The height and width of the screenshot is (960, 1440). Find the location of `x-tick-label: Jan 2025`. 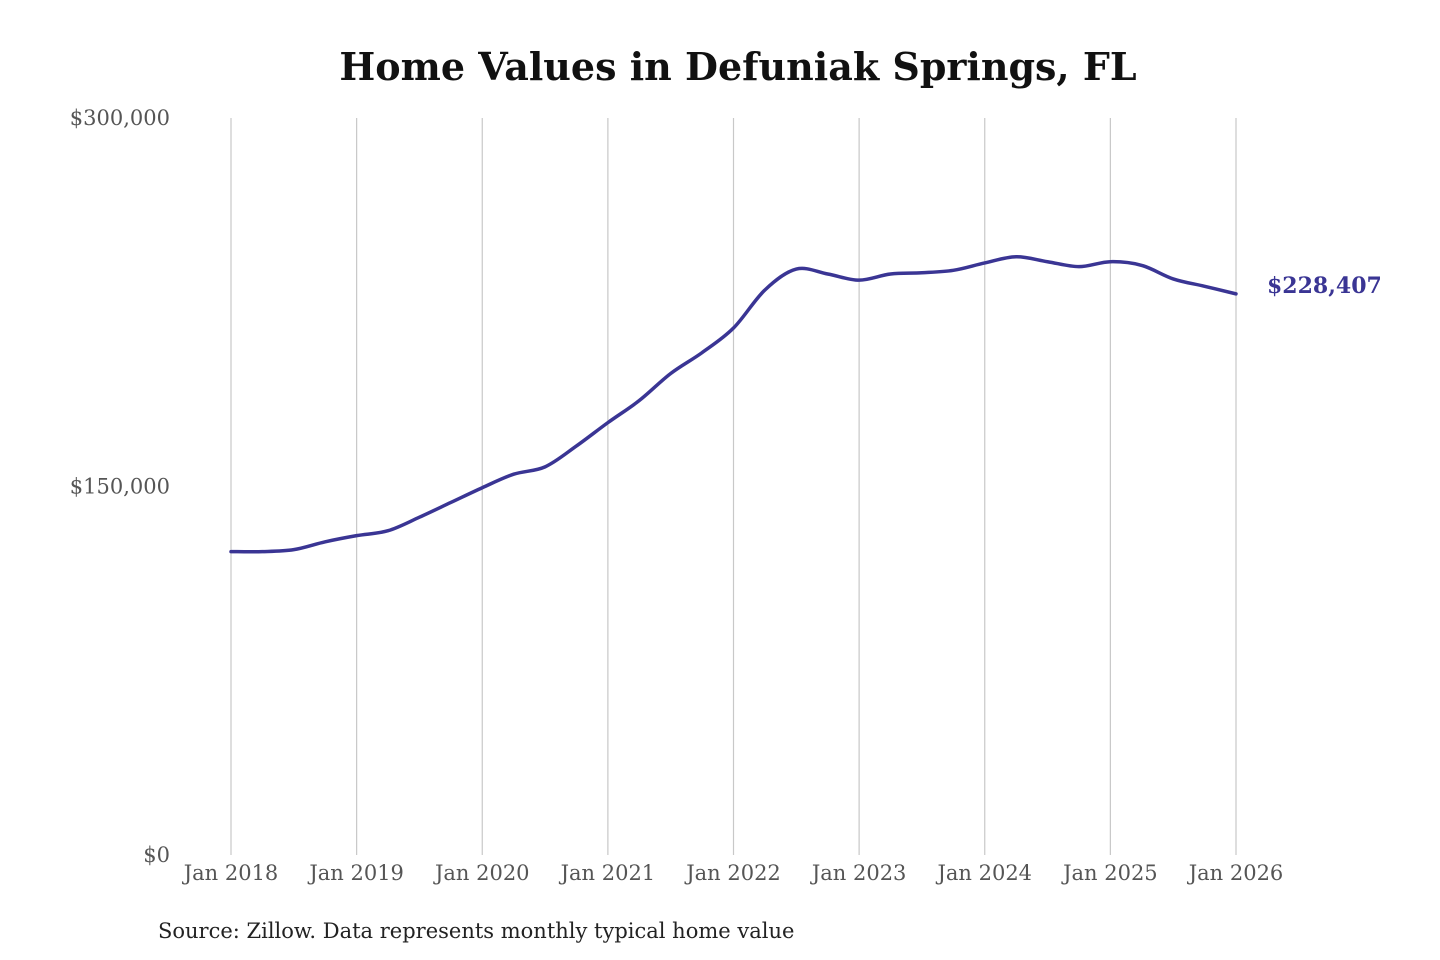

x-tick-label: Jan 2025 is located at coordinates (1109, 873).